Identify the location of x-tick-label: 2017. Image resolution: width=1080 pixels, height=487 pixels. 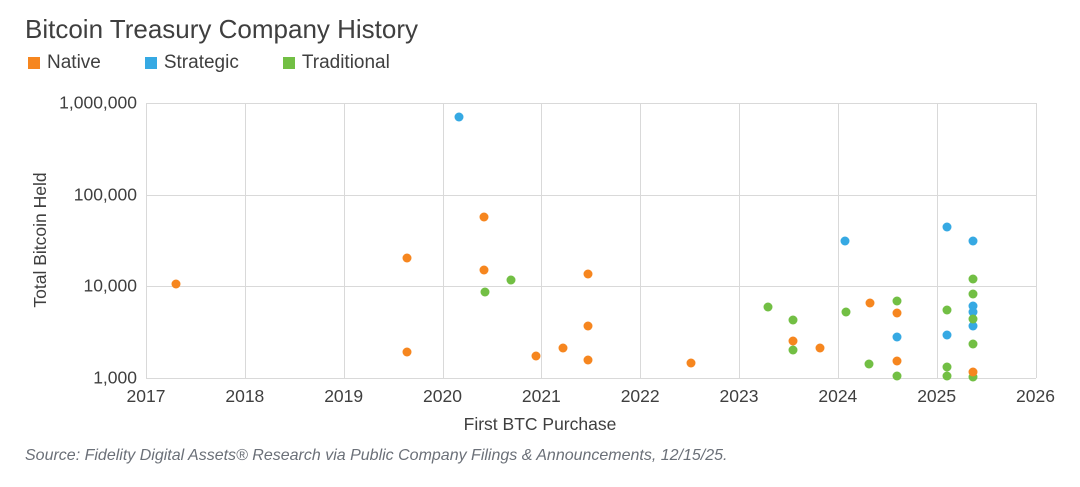
(146, 396).